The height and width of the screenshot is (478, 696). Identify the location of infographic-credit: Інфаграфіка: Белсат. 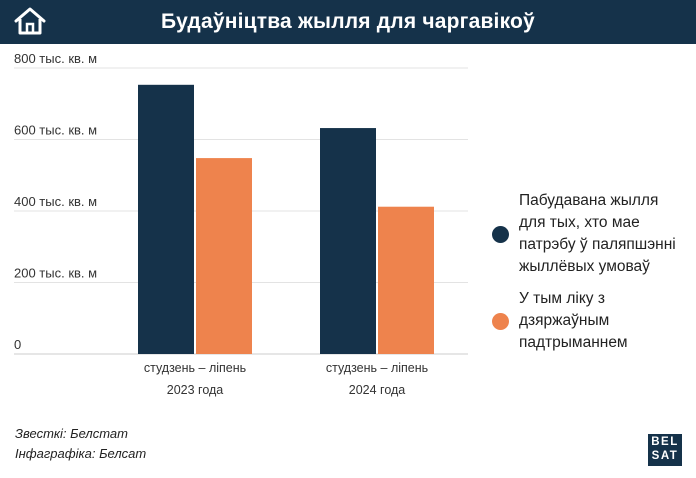
(81, 453).